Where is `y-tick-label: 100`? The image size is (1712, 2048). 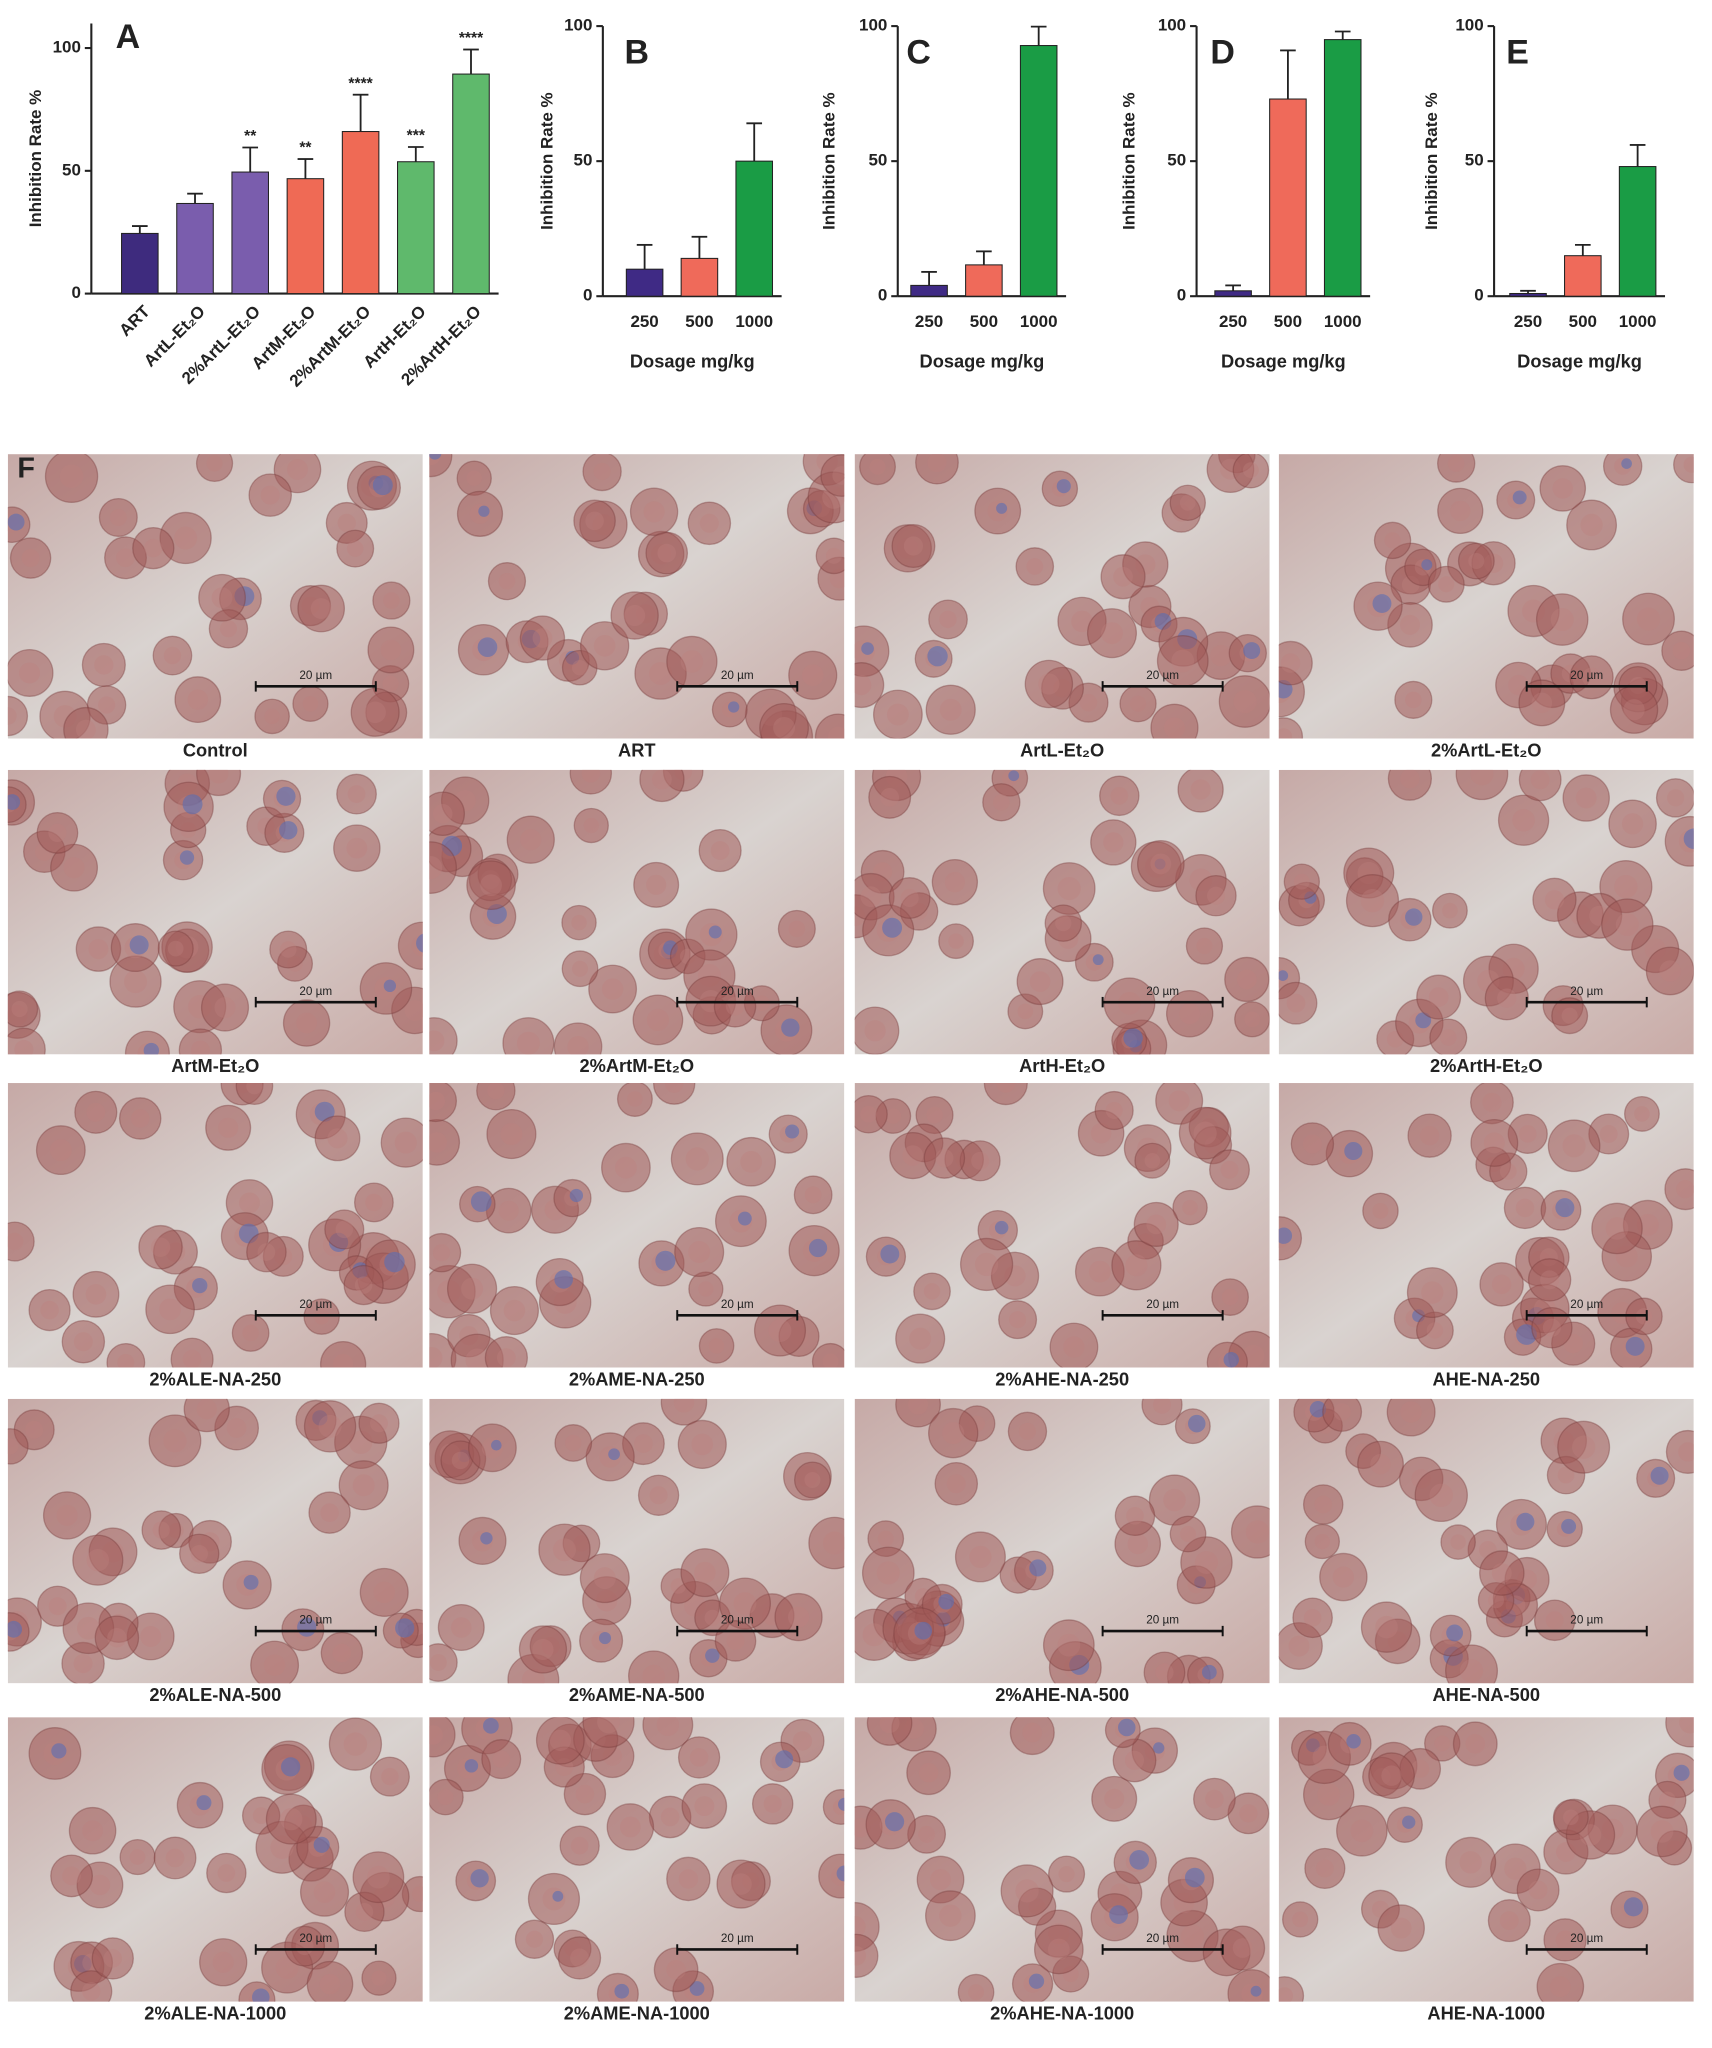 y-tick-label: 100 is located at coordinates (1469, 25).